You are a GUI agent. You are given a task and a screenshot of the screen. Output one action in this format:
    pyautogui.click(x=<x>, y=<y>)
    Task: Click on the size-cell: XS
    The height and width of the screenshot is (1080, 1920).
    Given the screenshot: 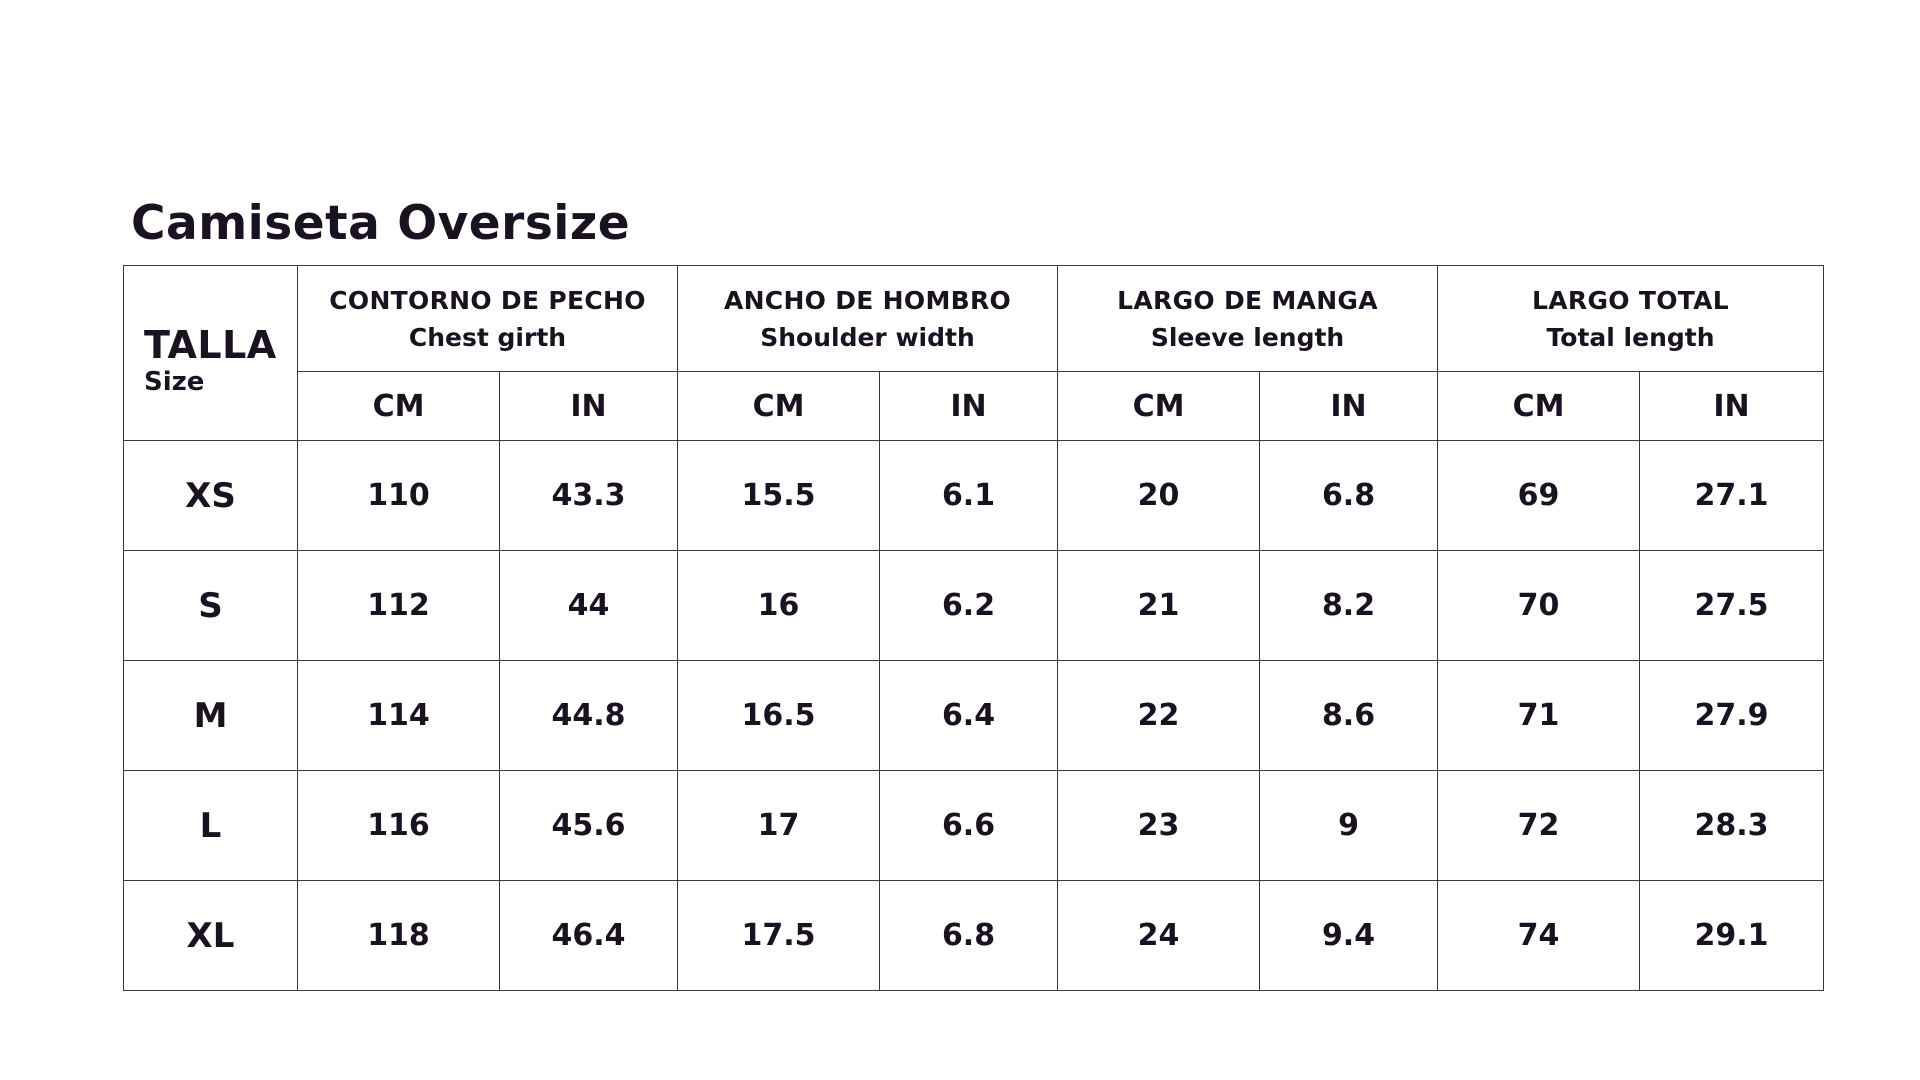 What is the action you would take?
    pyautogui.click(x=210, y=495)
    